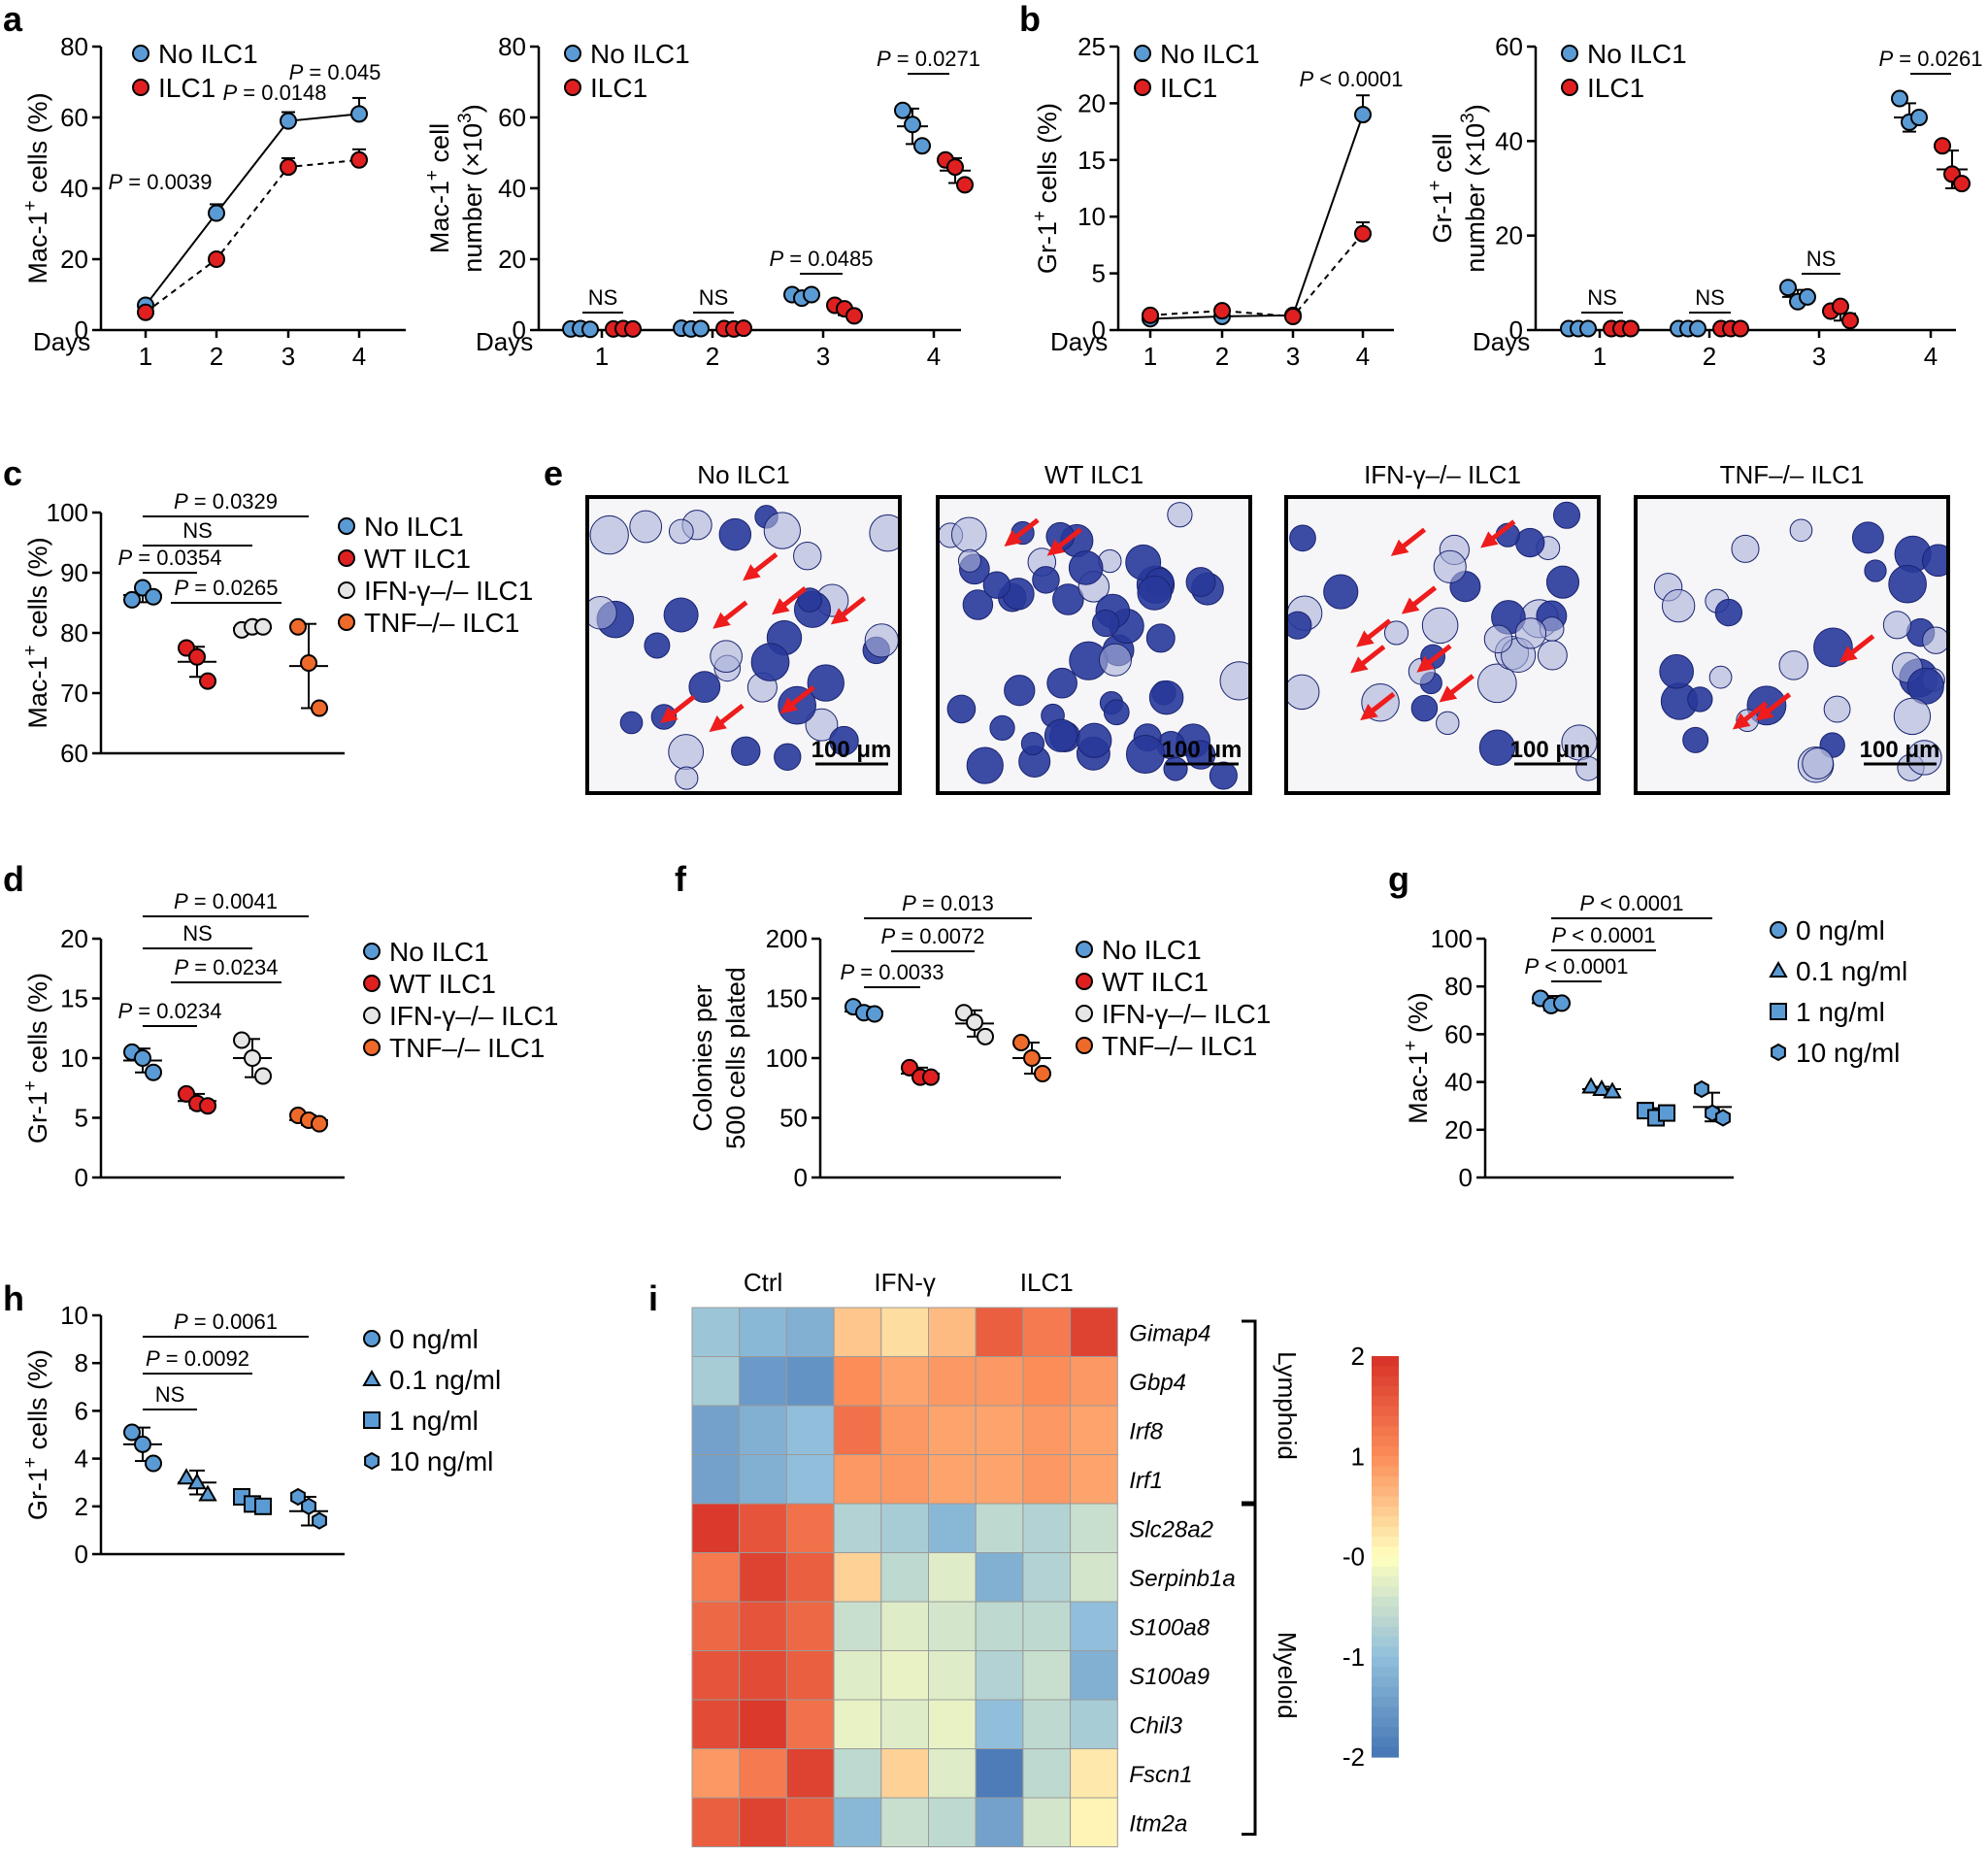 Image resolution: width=1988 pixels, height=1857 pixels. I want to click on c-legend-marker, so click(347, 622).